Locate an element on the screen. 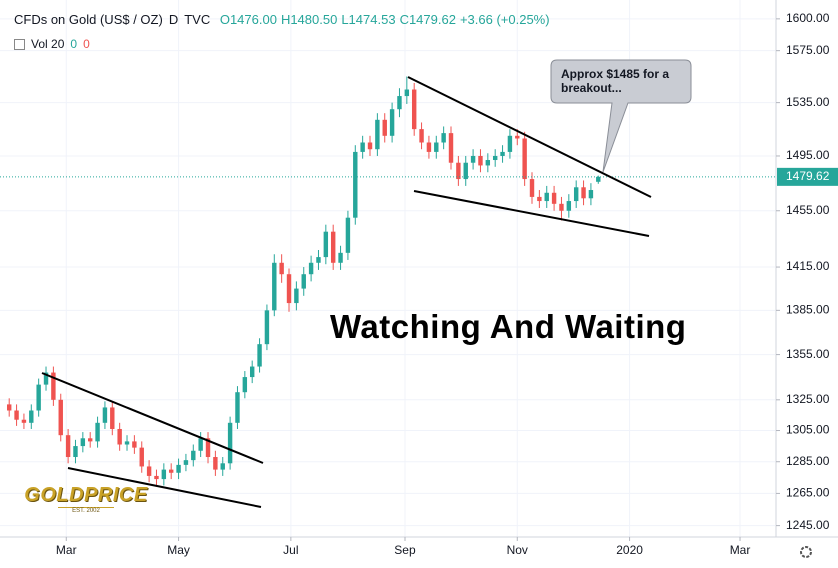 Image resolution: width=838 pixels, height=568 pixels. volume-label: Vol 20 is located at coordinates (48, 44).